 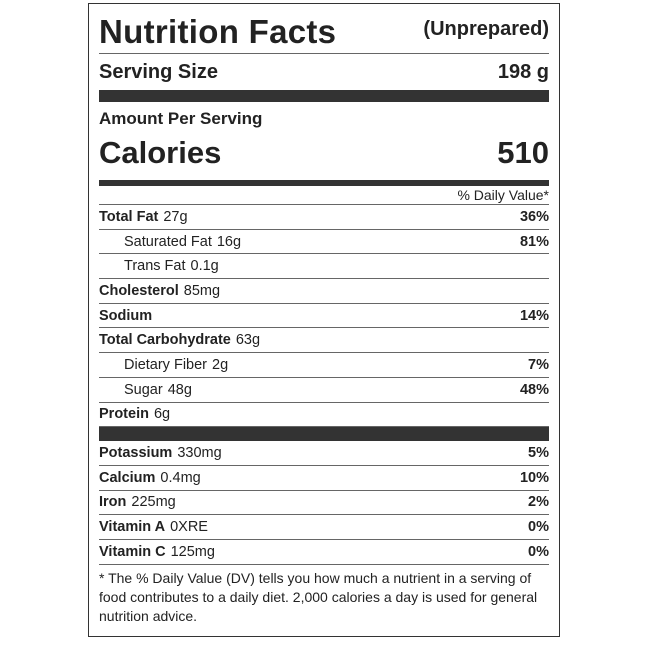 I want to click on nutrient-cell: Cholesterol 85mg, so click(x=159, y=291).